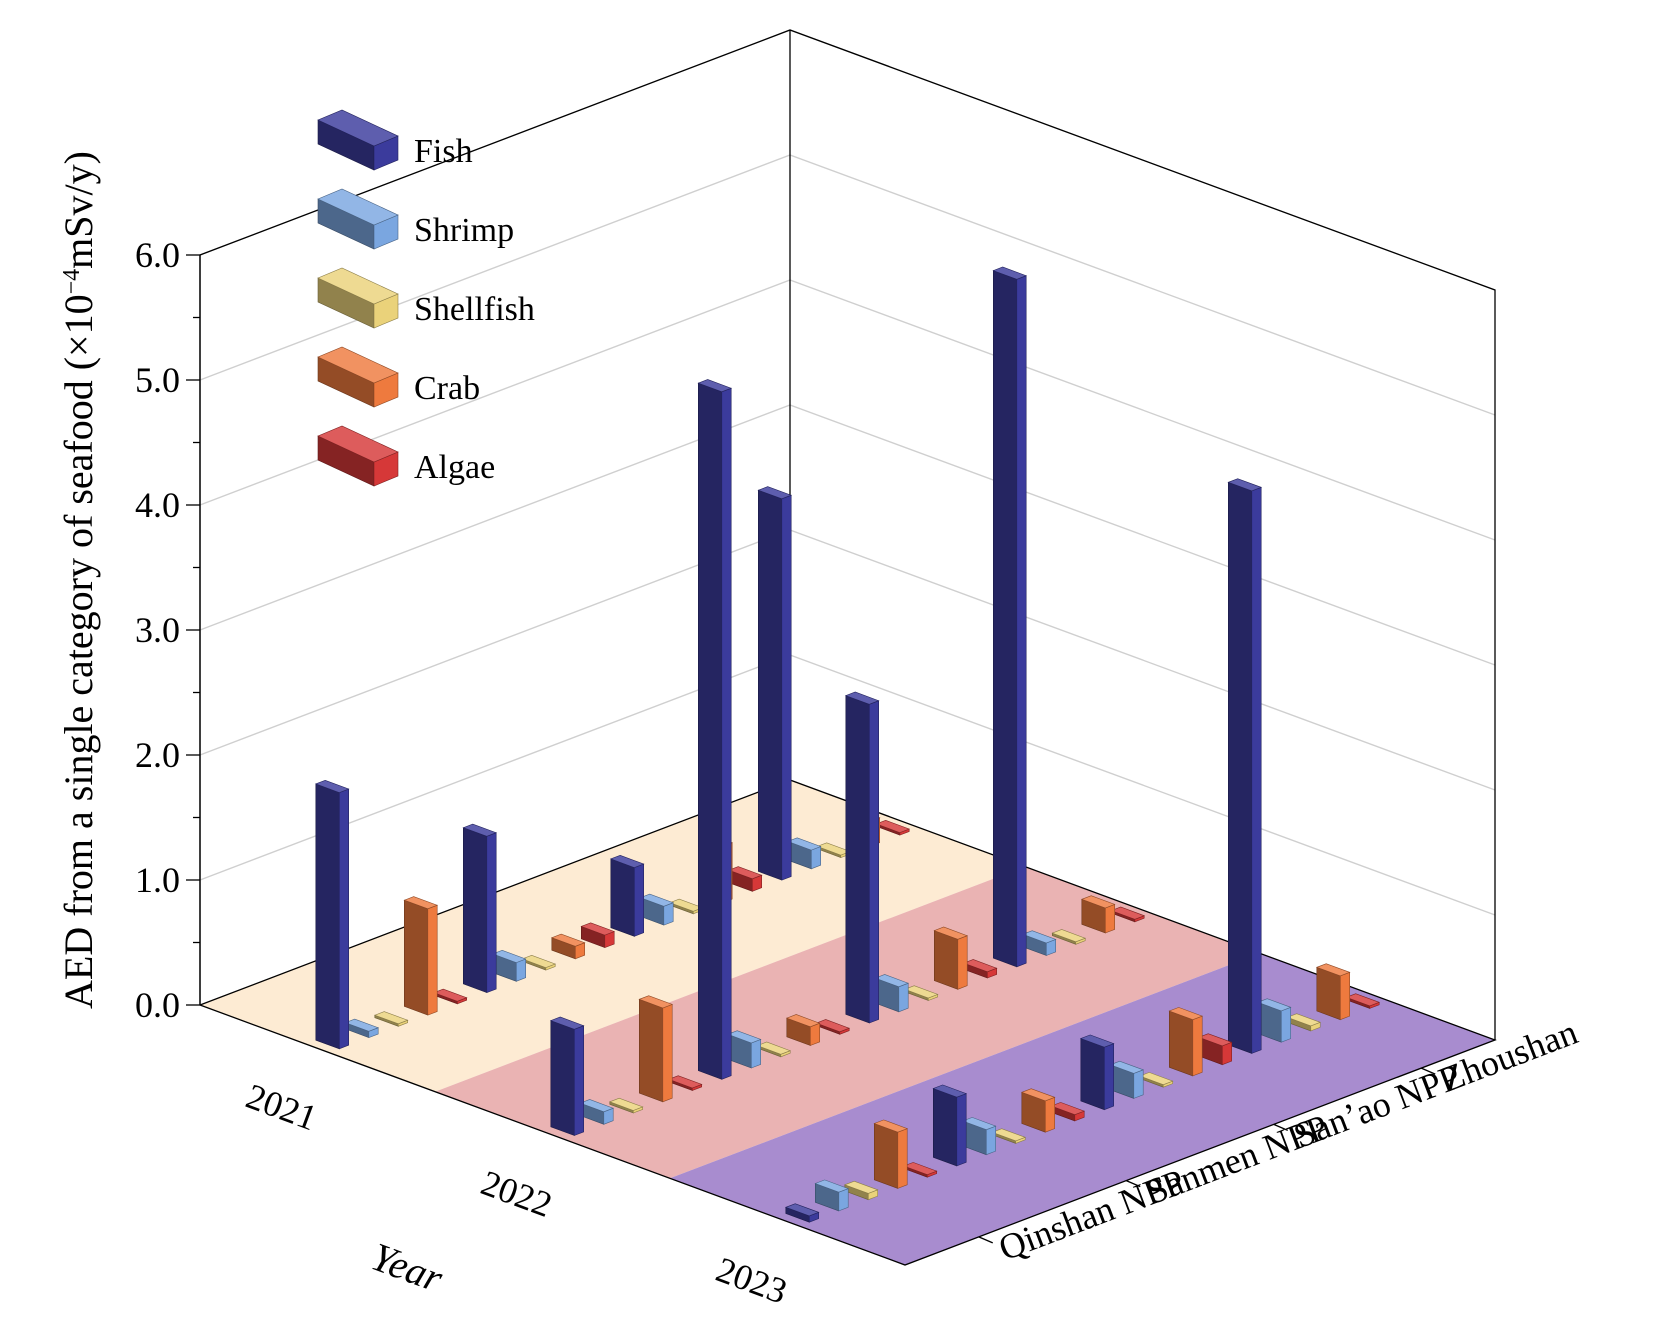 The width and height of the screenshot is (1665, 1327). I want to click on z-tick-label: 4.0, so click(157, 505).